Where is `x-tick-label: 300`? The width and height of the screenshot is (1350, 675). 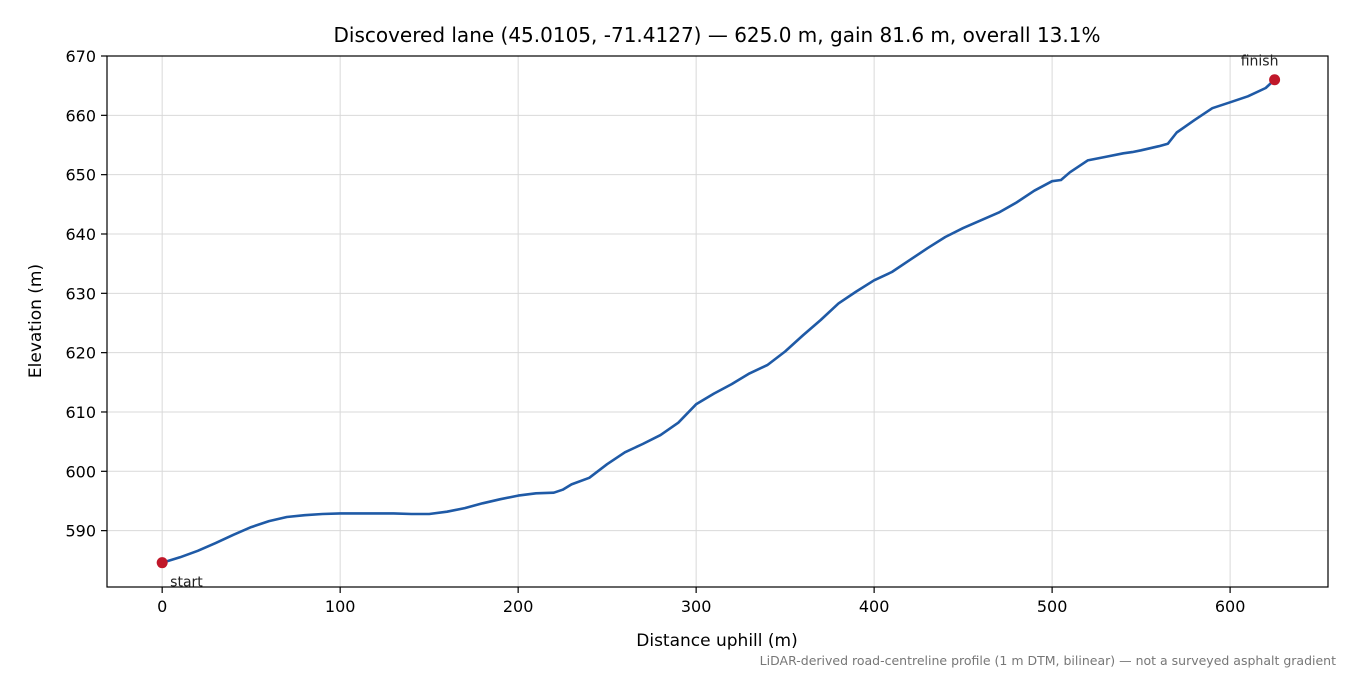 x-tick-label: 300 is located at coordinates (696, 606).